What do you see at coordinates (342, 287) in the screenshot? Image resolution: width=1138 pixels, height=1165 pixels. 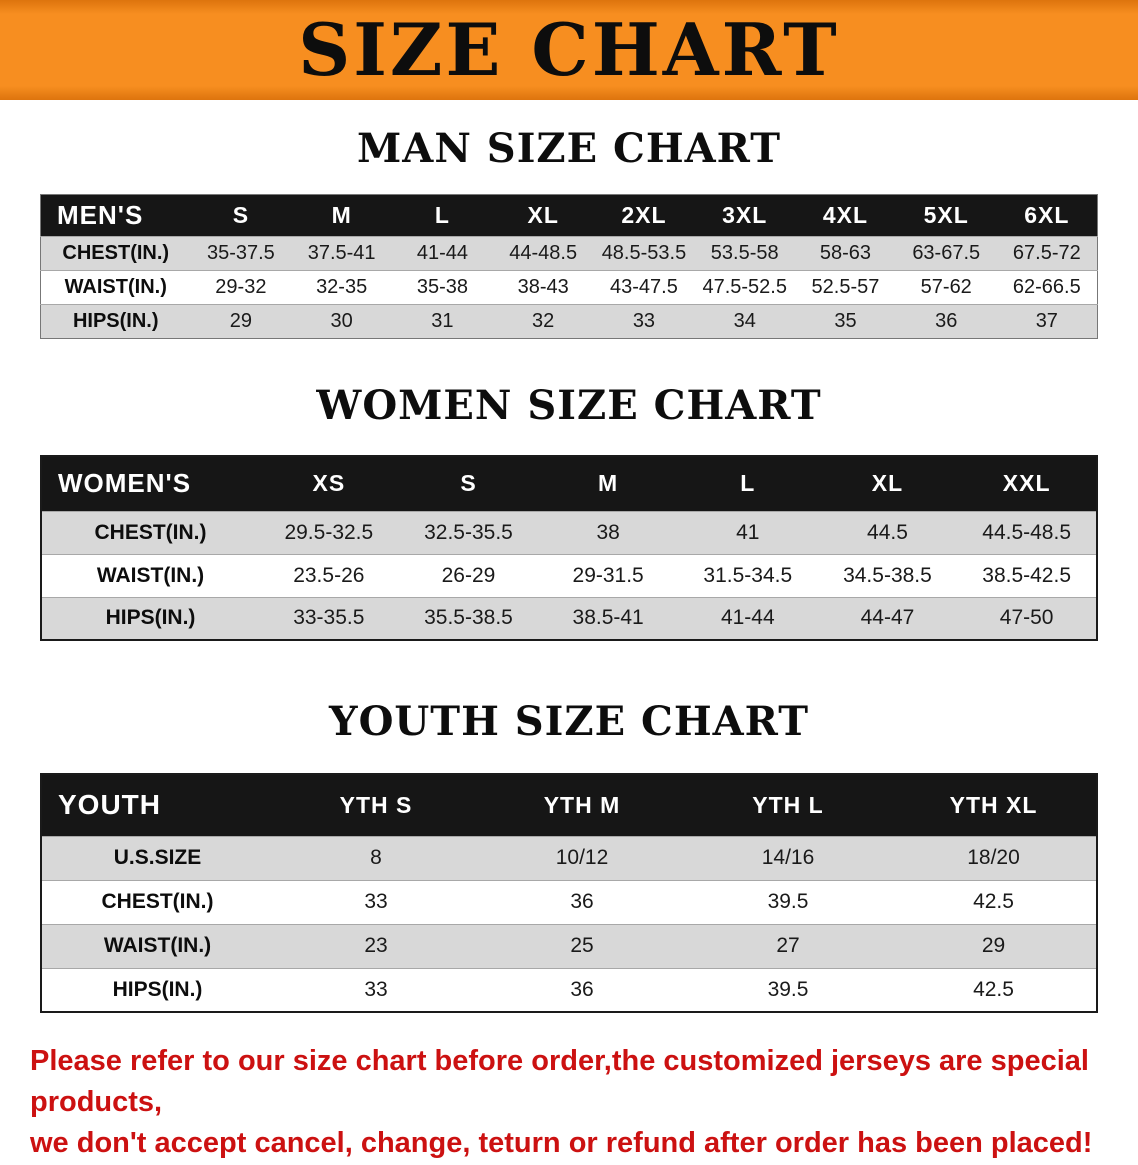 I see `value-cell: 32-35` at bounding box center [342, 287].